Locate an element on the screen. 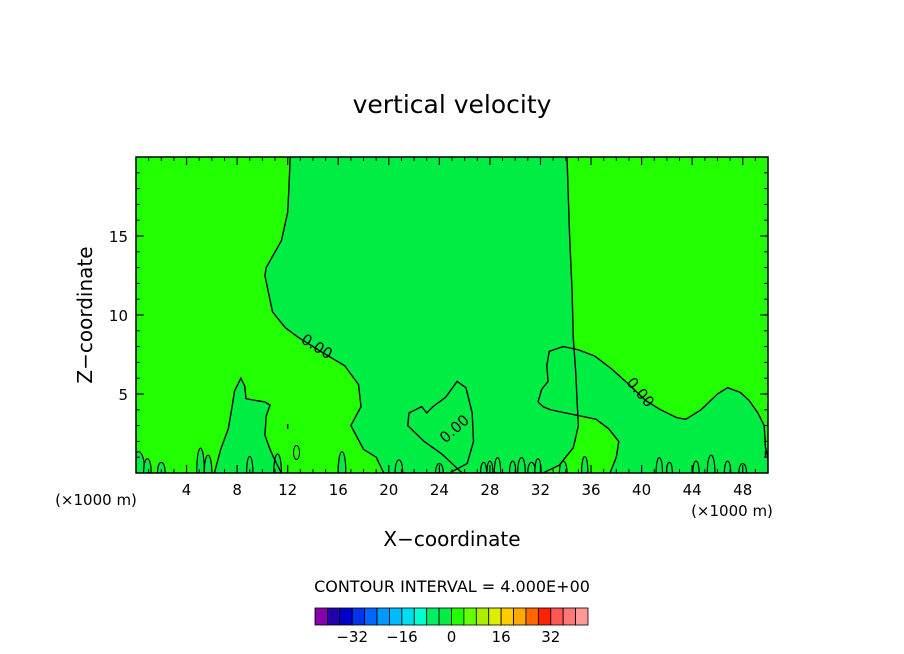 The image size is (904, 654). x-tick-label: 8 is located at coordinates (237, 490).